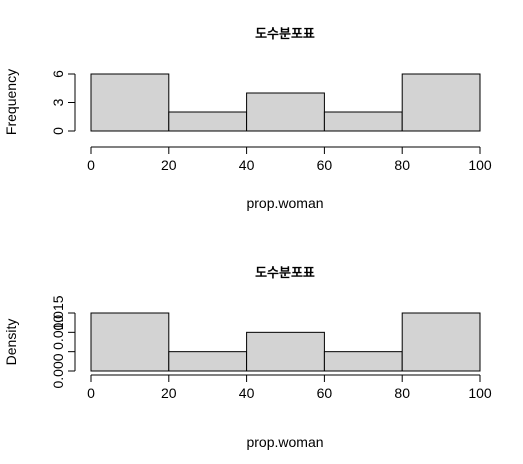  I want to click on y-tick-label-1-3: 6, so click(58, 74).